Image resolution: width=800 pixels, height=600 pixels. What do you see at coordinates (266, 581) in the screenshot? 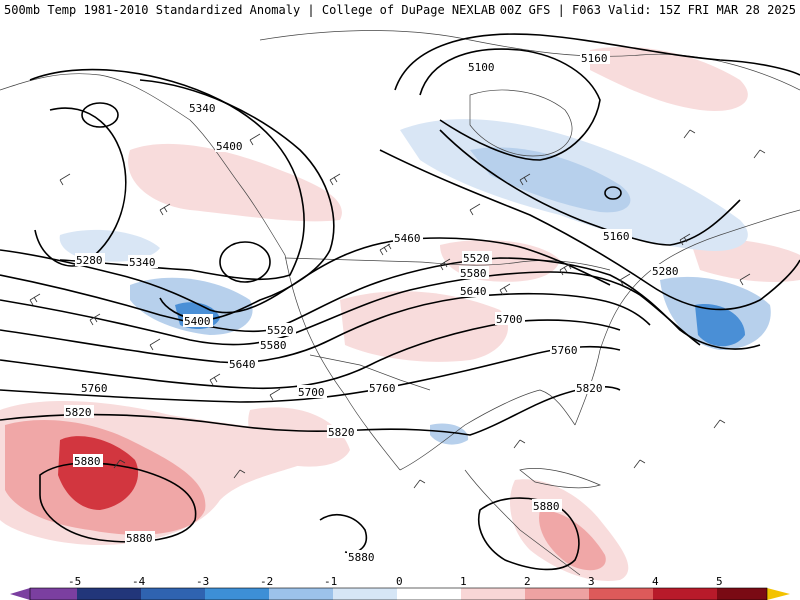
I see `colorbar-tick-label: -2` at bounding box center [266, 581].